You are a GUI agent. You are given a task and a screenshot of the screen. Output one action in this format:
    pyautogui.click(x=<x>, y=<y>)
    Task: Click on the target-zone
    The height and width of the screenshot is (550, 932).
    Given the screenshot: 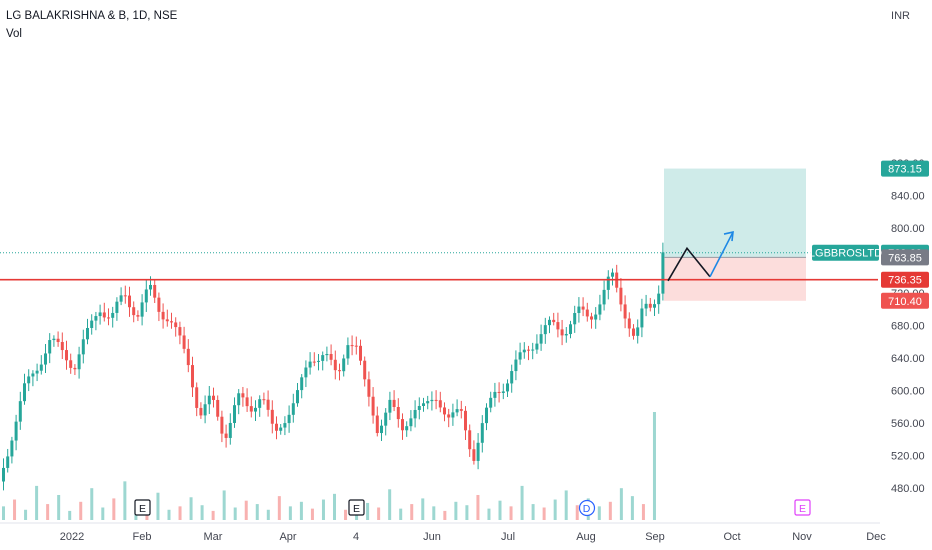 What is the action you would take?
    pyautogui.click(x=735, y=213)
    